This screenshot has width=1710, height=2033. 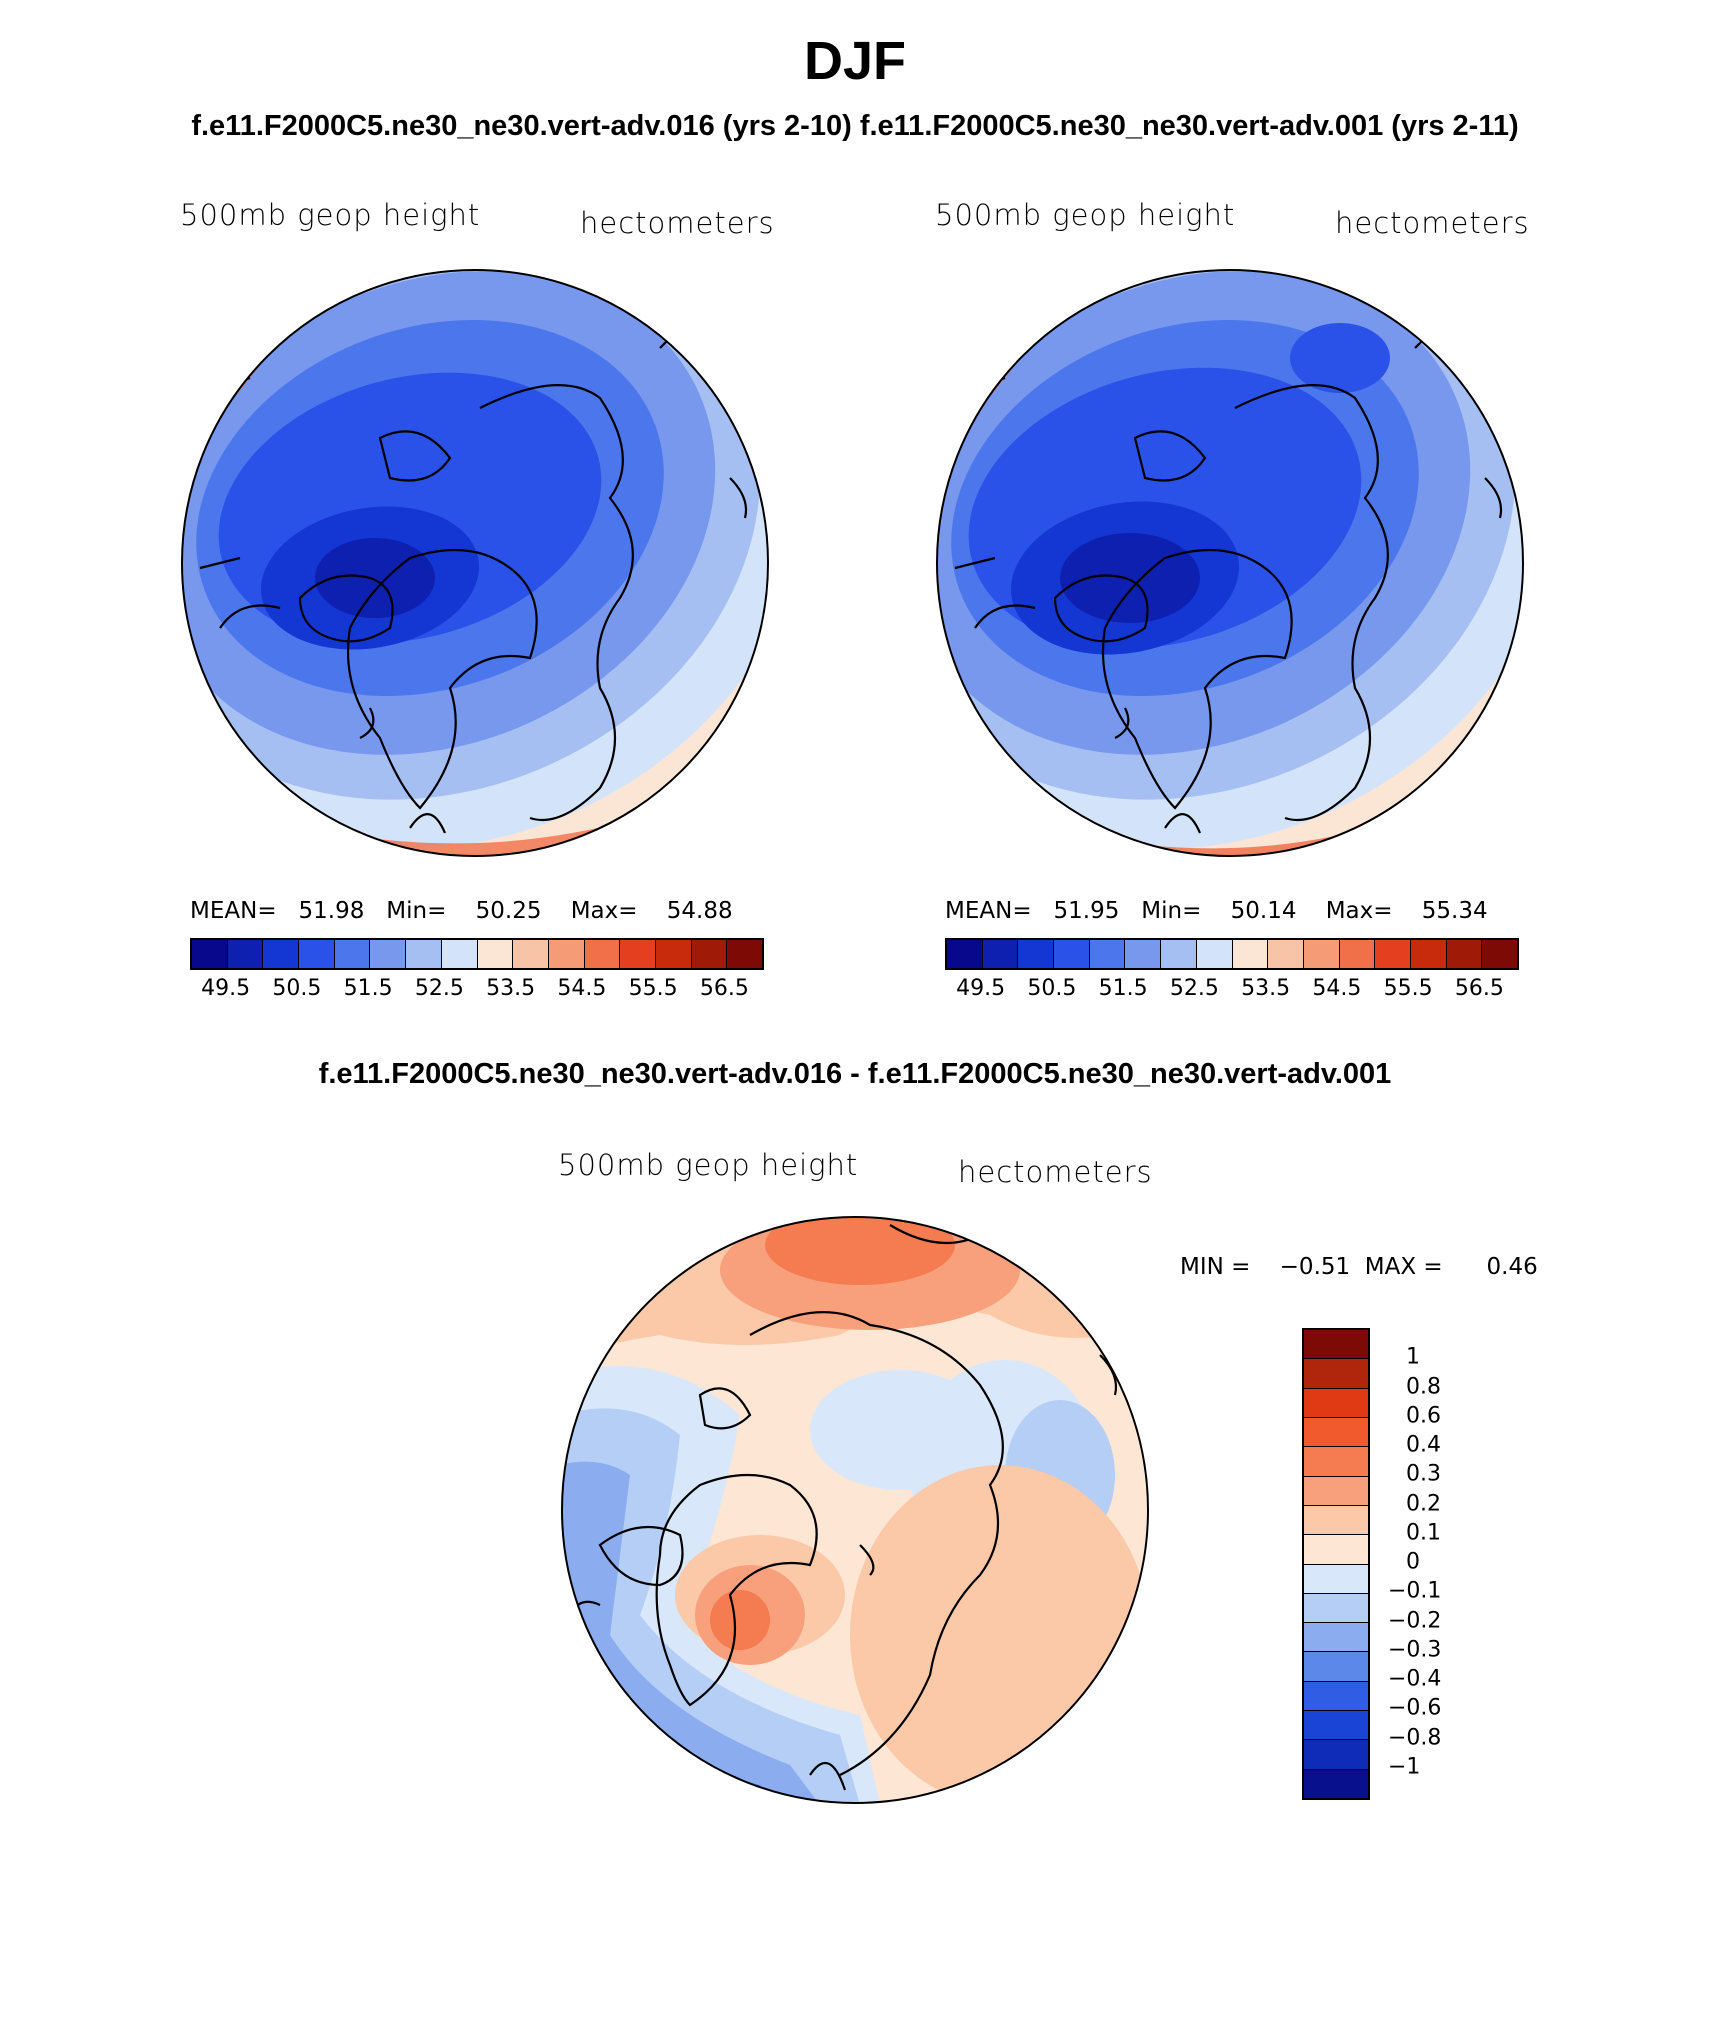 What do you see at coordinates (461, 911) in the screenshot?
I see `panel1-stats: MEAN= 51.98 Min= 50.25 Max= 54.88` at bounding box center [461, 911].